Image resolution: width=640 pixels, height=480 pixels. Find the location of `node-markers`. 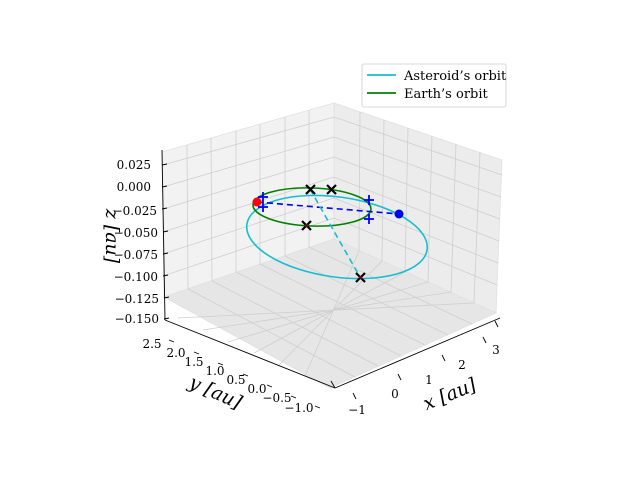

node-markers is located at coordinates (316, 208).